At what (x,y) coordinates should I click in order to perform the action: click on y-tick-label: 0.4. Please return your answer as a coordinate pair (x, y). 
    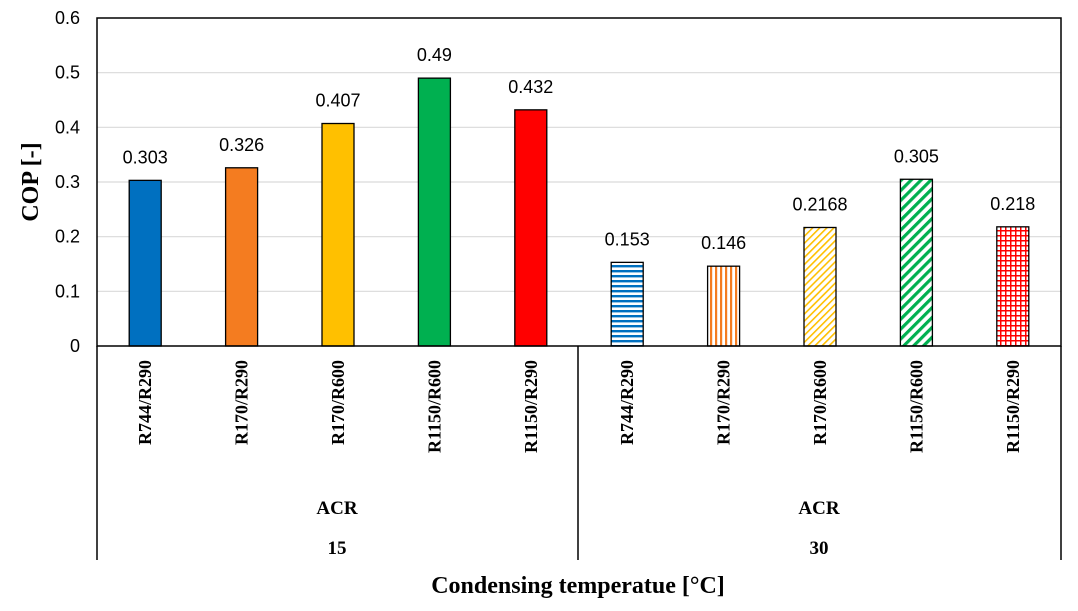
    Looking at the image, I should click on (67, 127).